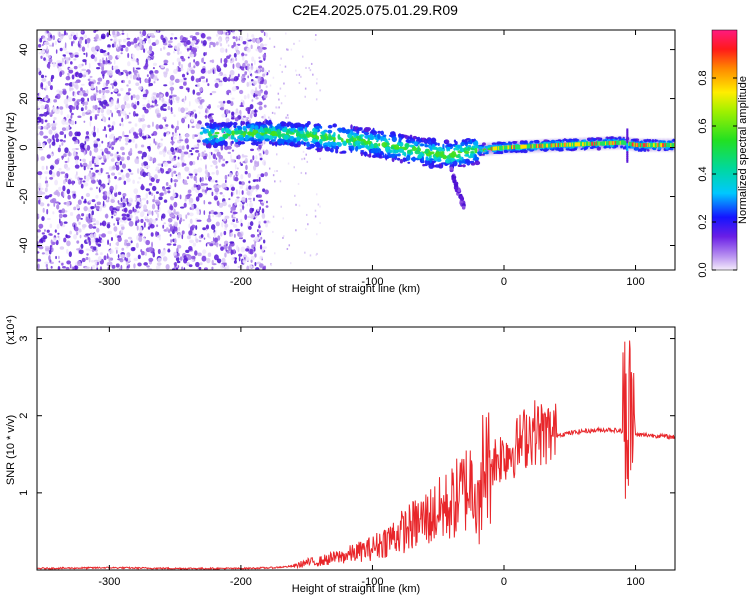 The height and width of the screenshot is (600, 750). What do you see at coordinates (109, 582) in the screenshot?
I see `snr-xtick-label: -300` at bounding box center [109, 582].